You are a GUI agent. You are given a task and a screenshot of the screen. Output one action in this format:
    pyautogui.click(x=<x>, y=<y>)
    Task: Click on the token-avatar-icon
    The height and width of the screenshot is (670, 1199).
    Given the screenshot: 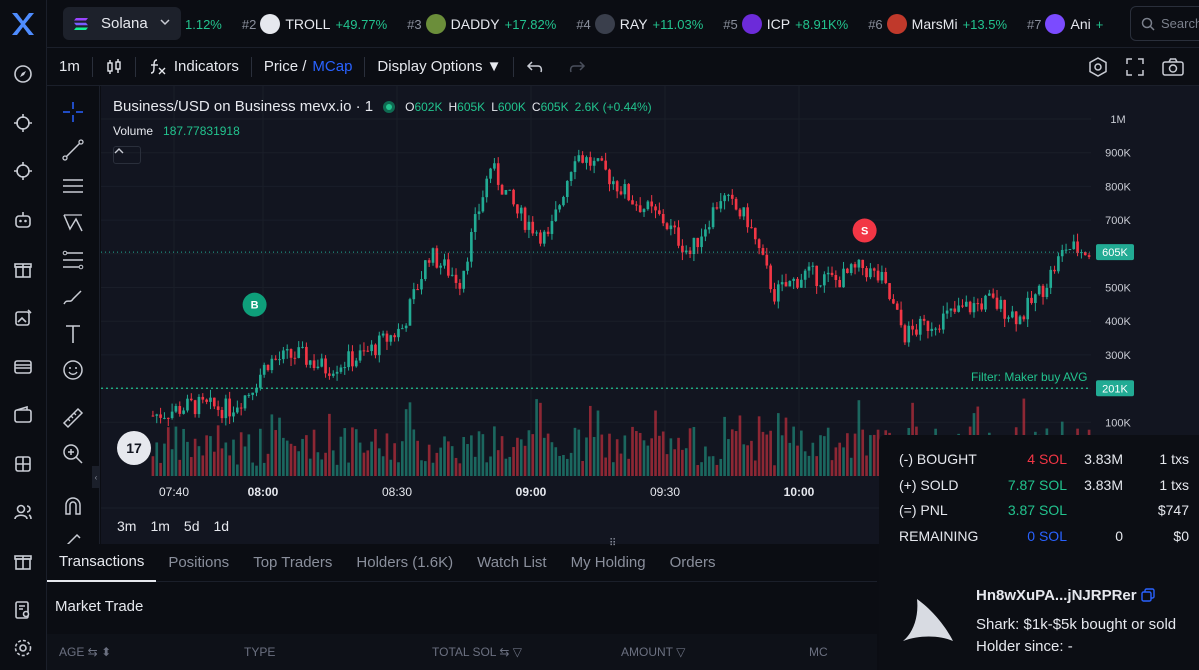 What is the action you would take?
    pyautogui.click(x=751, y=24)
    